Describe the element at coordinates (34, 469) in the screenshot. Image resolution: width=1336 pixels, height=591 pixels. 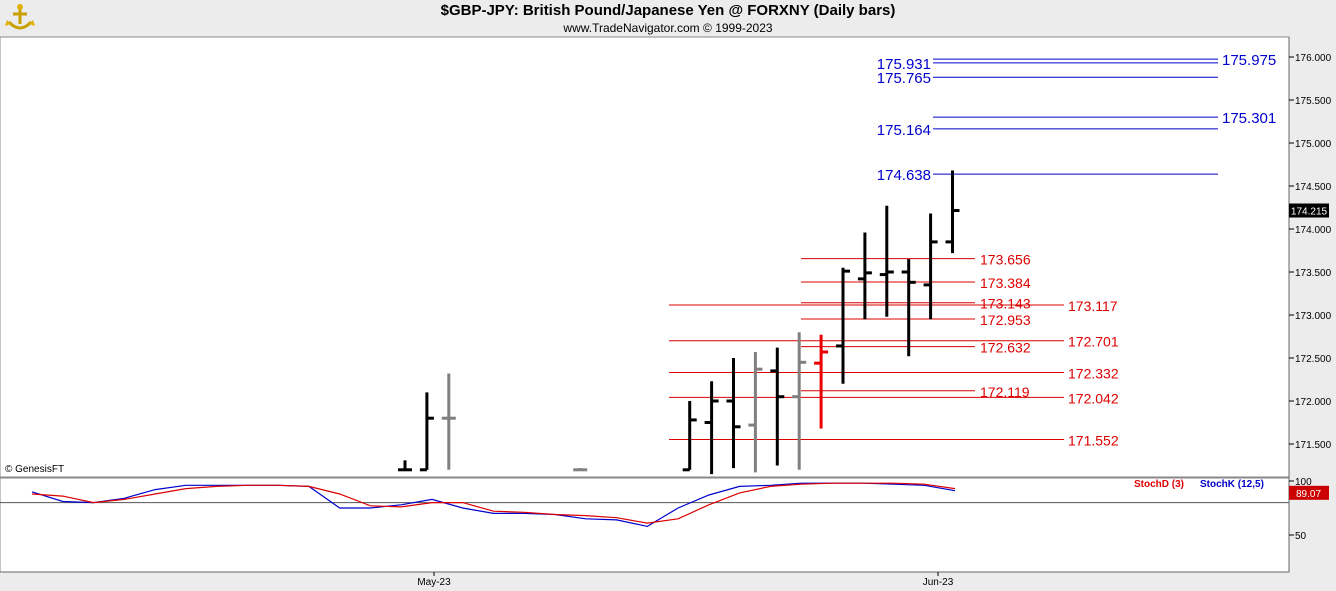
I see `genesis-watermark: © GenesisFT` at that location.